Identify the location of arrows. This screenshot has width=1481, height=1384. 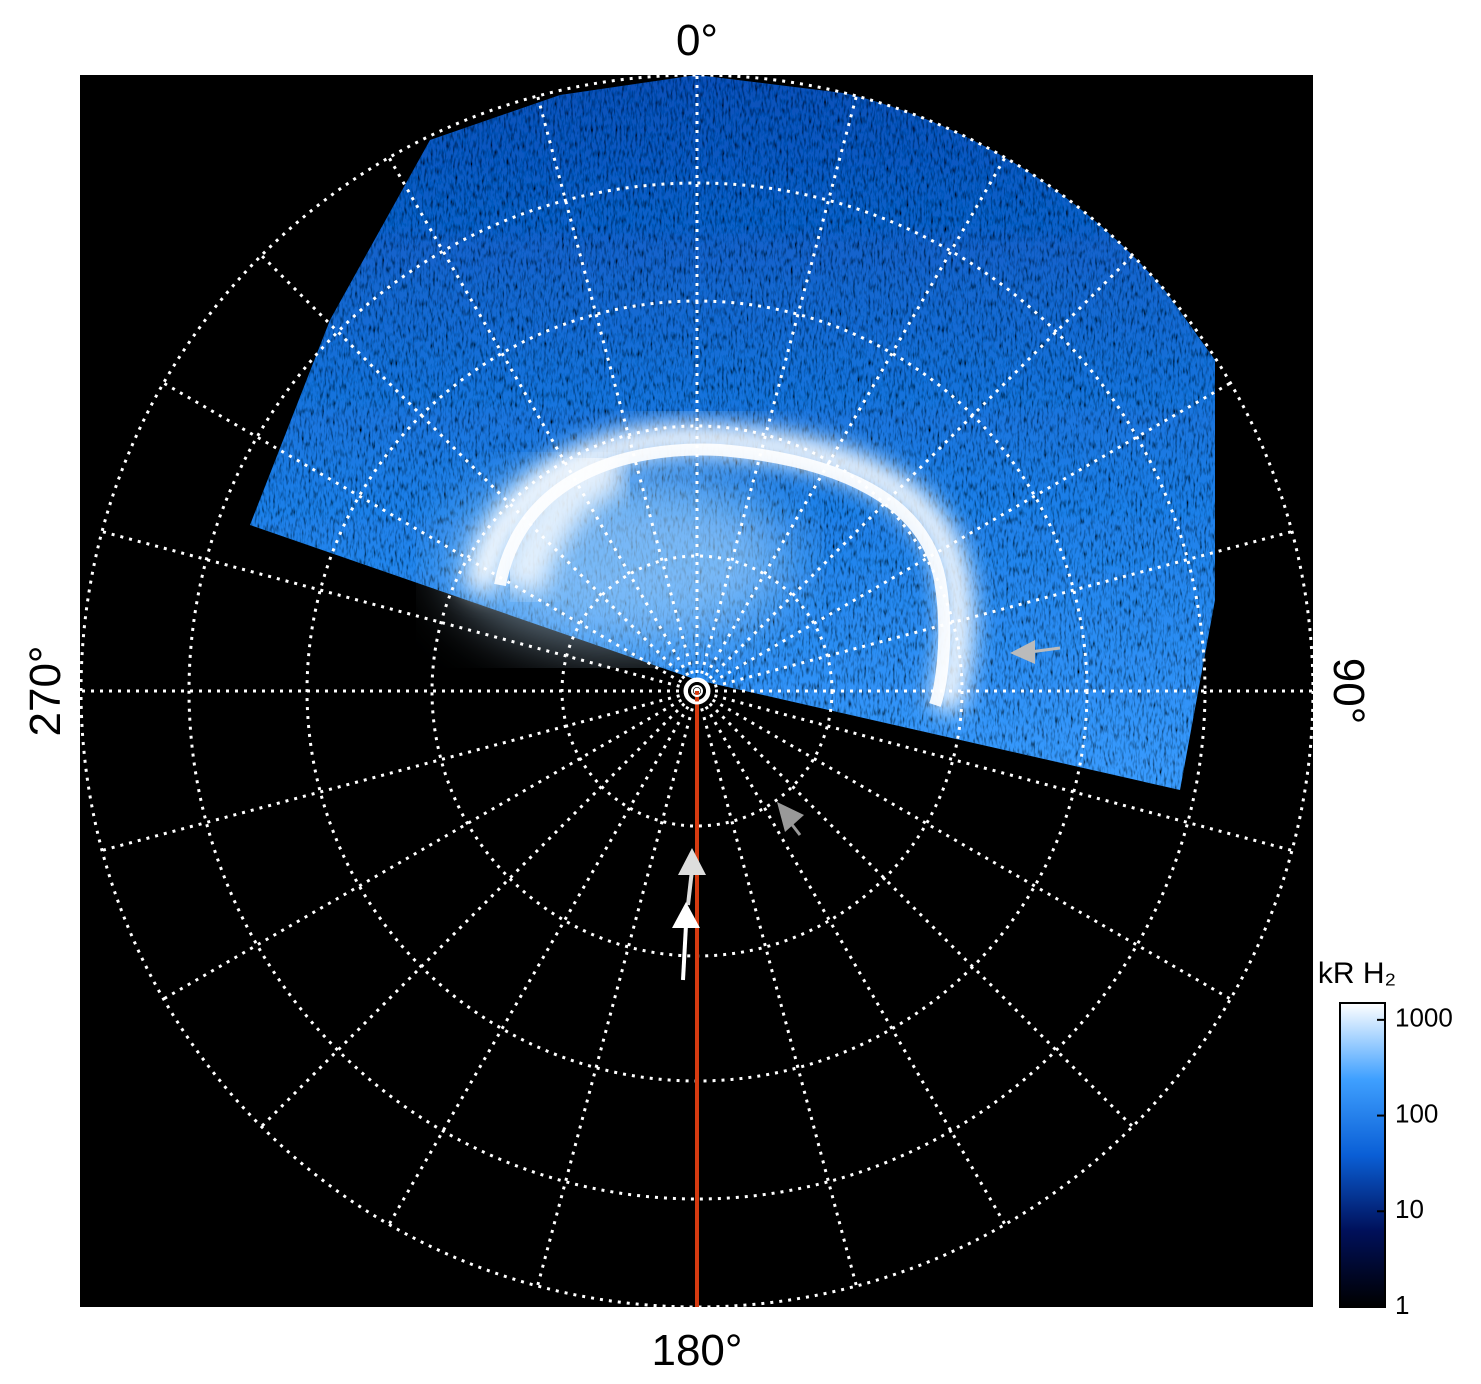
(866, 810).